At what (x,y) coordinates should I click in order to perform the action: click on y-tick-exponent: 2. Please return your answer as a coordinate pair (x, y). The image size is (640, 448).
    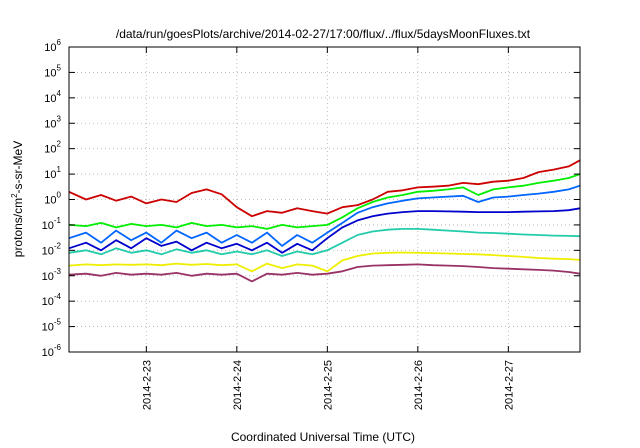
    Looking at the image, I should click on (59, 144).